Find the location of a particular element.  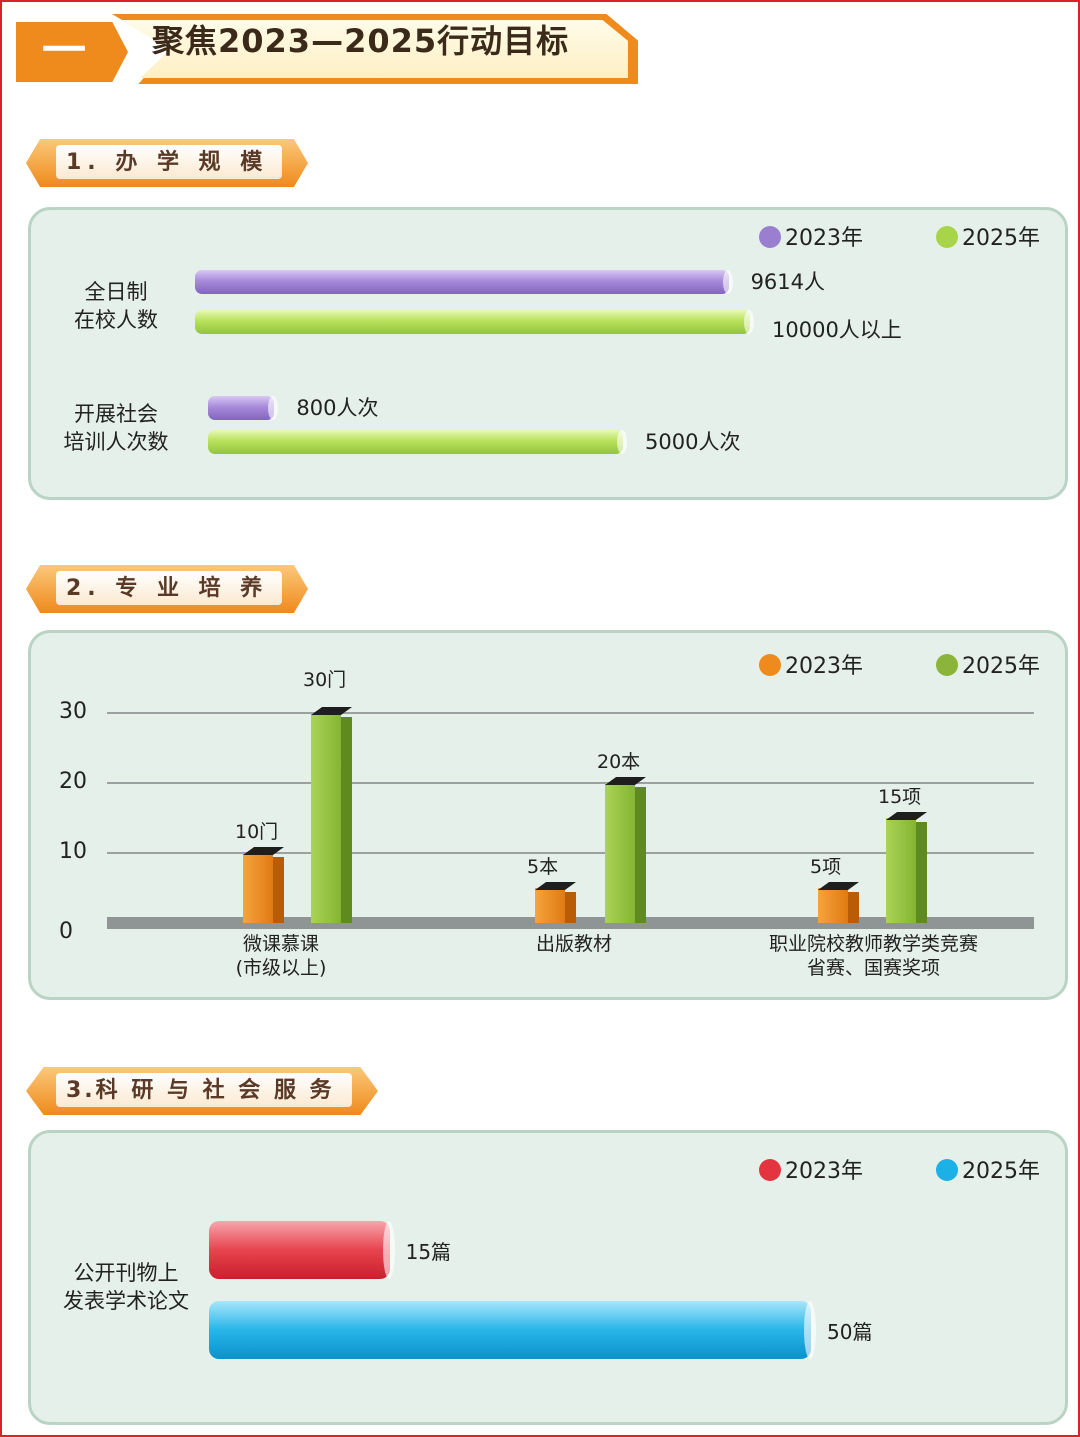

y-tick-label: 10 is located at coordinates (73, 851).